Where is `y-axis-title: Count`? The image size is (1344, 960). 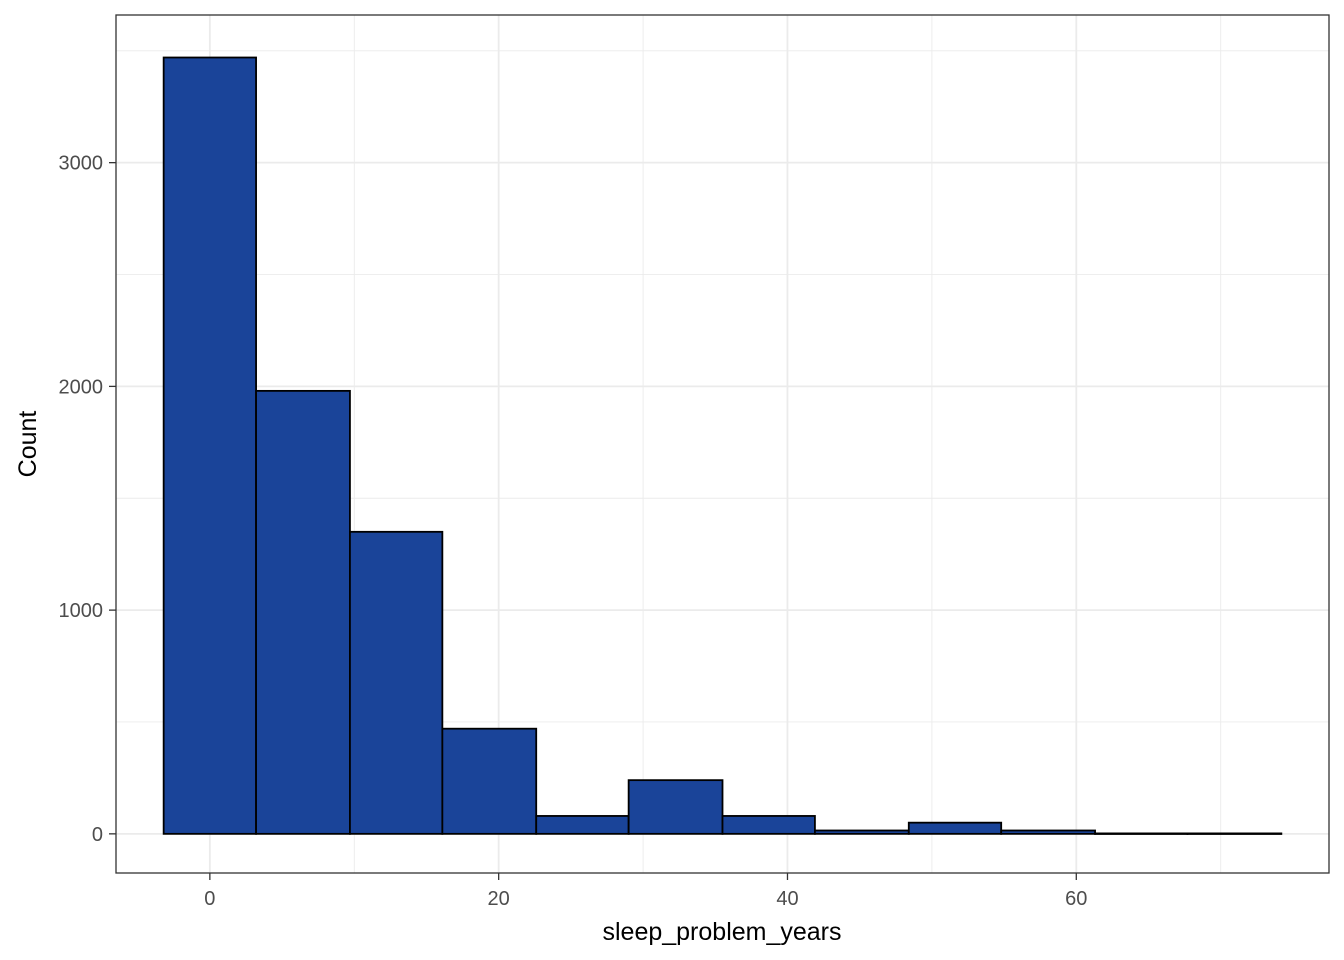
y-axis-title: Count is located at coordinates (28, 444).